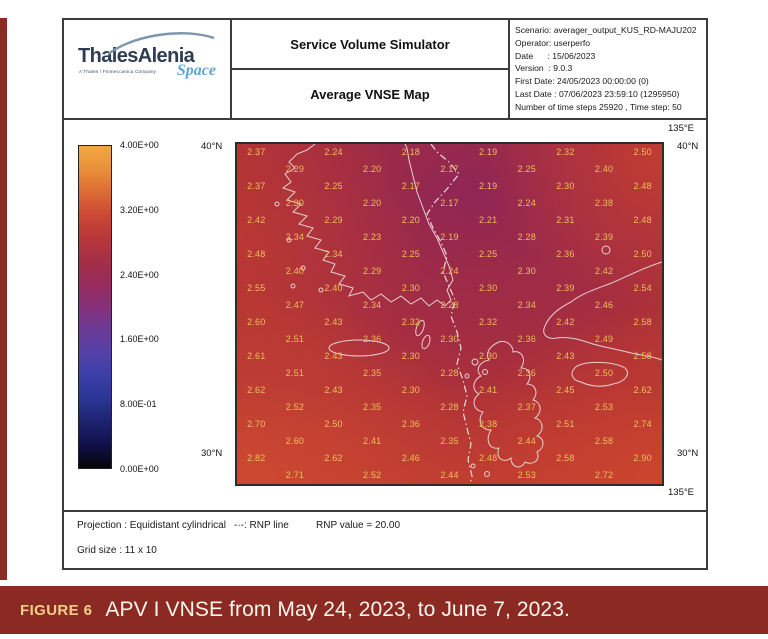  I want to click on map-value: 2.32, so click(488, 322).